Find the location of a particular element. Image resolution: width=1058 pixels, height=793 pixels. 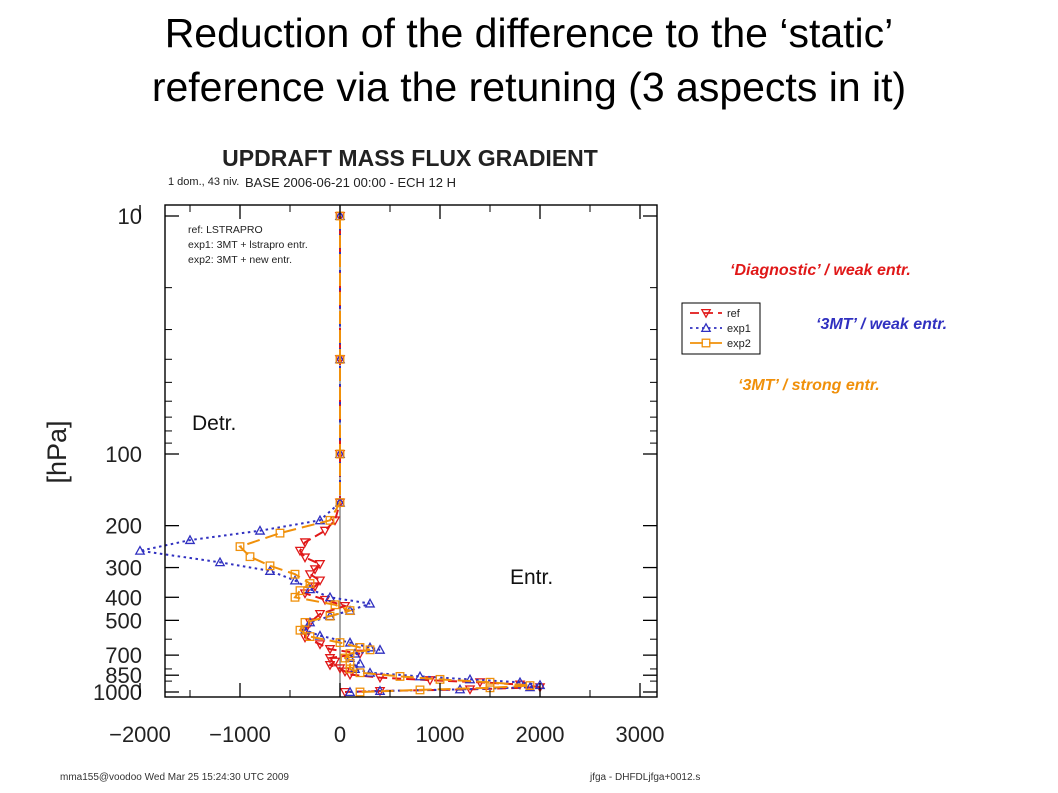

legend-marker-ref is located at coordinates (706, 313).